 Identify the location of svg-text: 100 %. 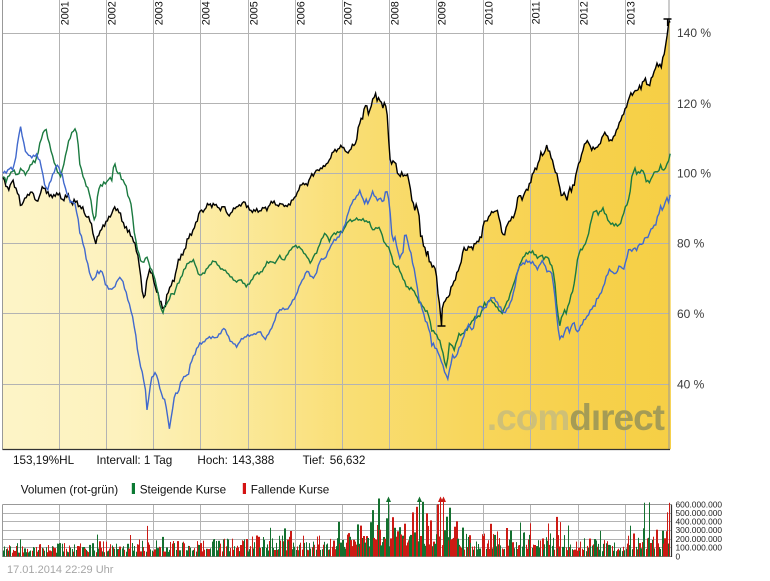
(694, 174).